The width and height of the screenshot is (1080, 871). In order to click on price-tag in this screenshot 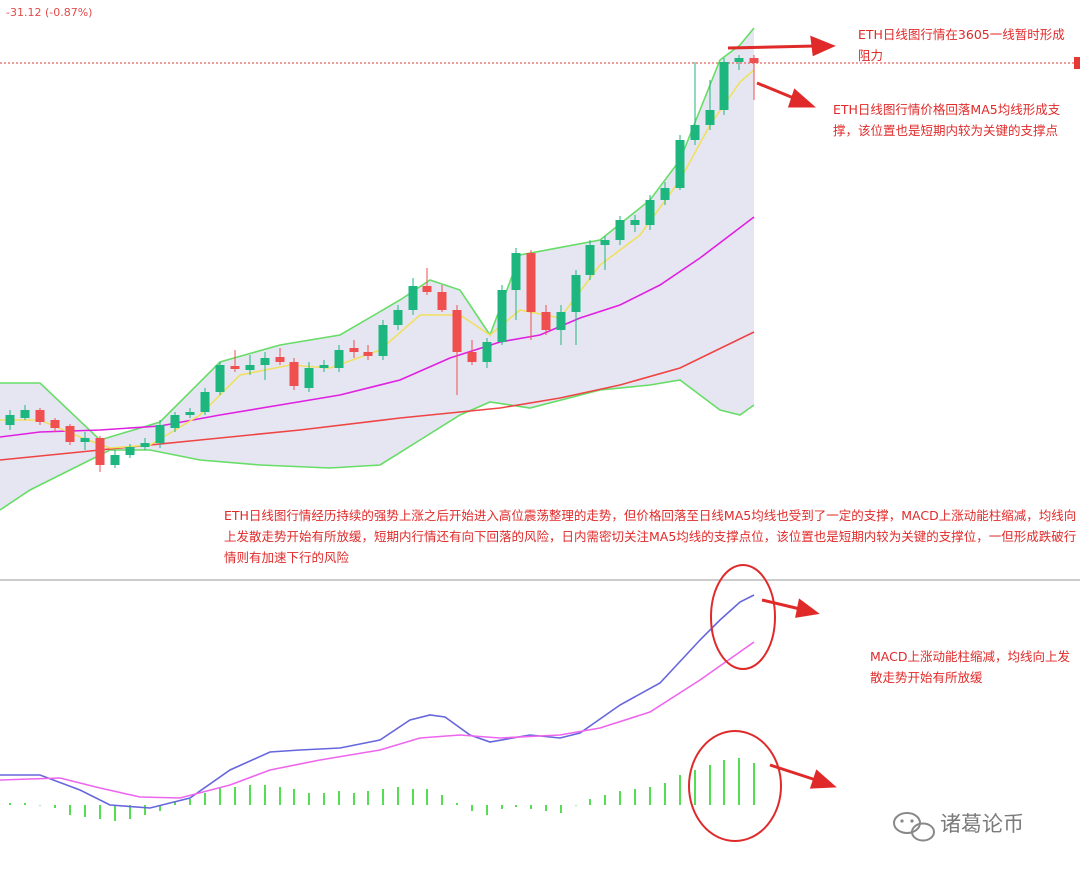, I will do `click(1077, 63)`.